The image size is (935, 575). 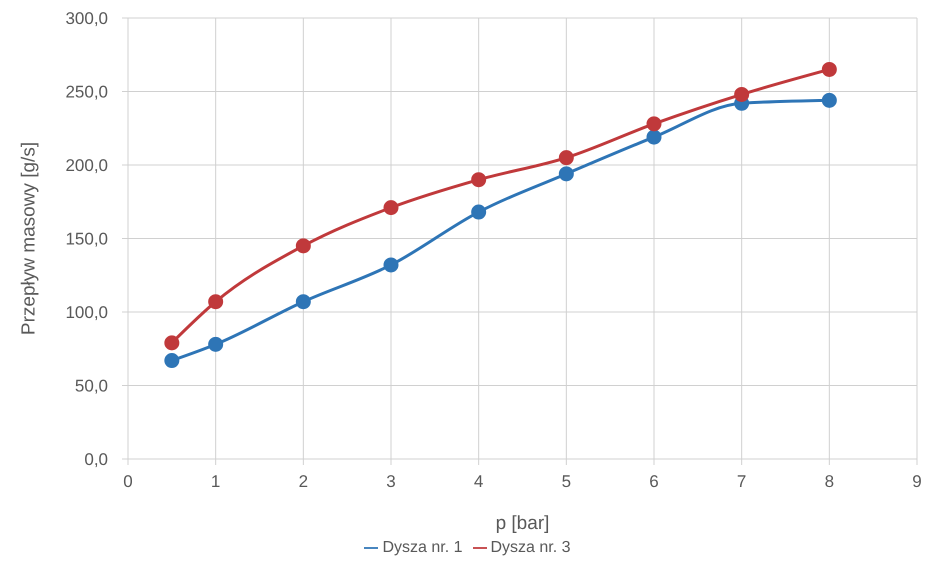 What do you see at coordinates (741, 482) in the screenshot?
I see `x-tick-label: 7` at bounding box center [741, 482].